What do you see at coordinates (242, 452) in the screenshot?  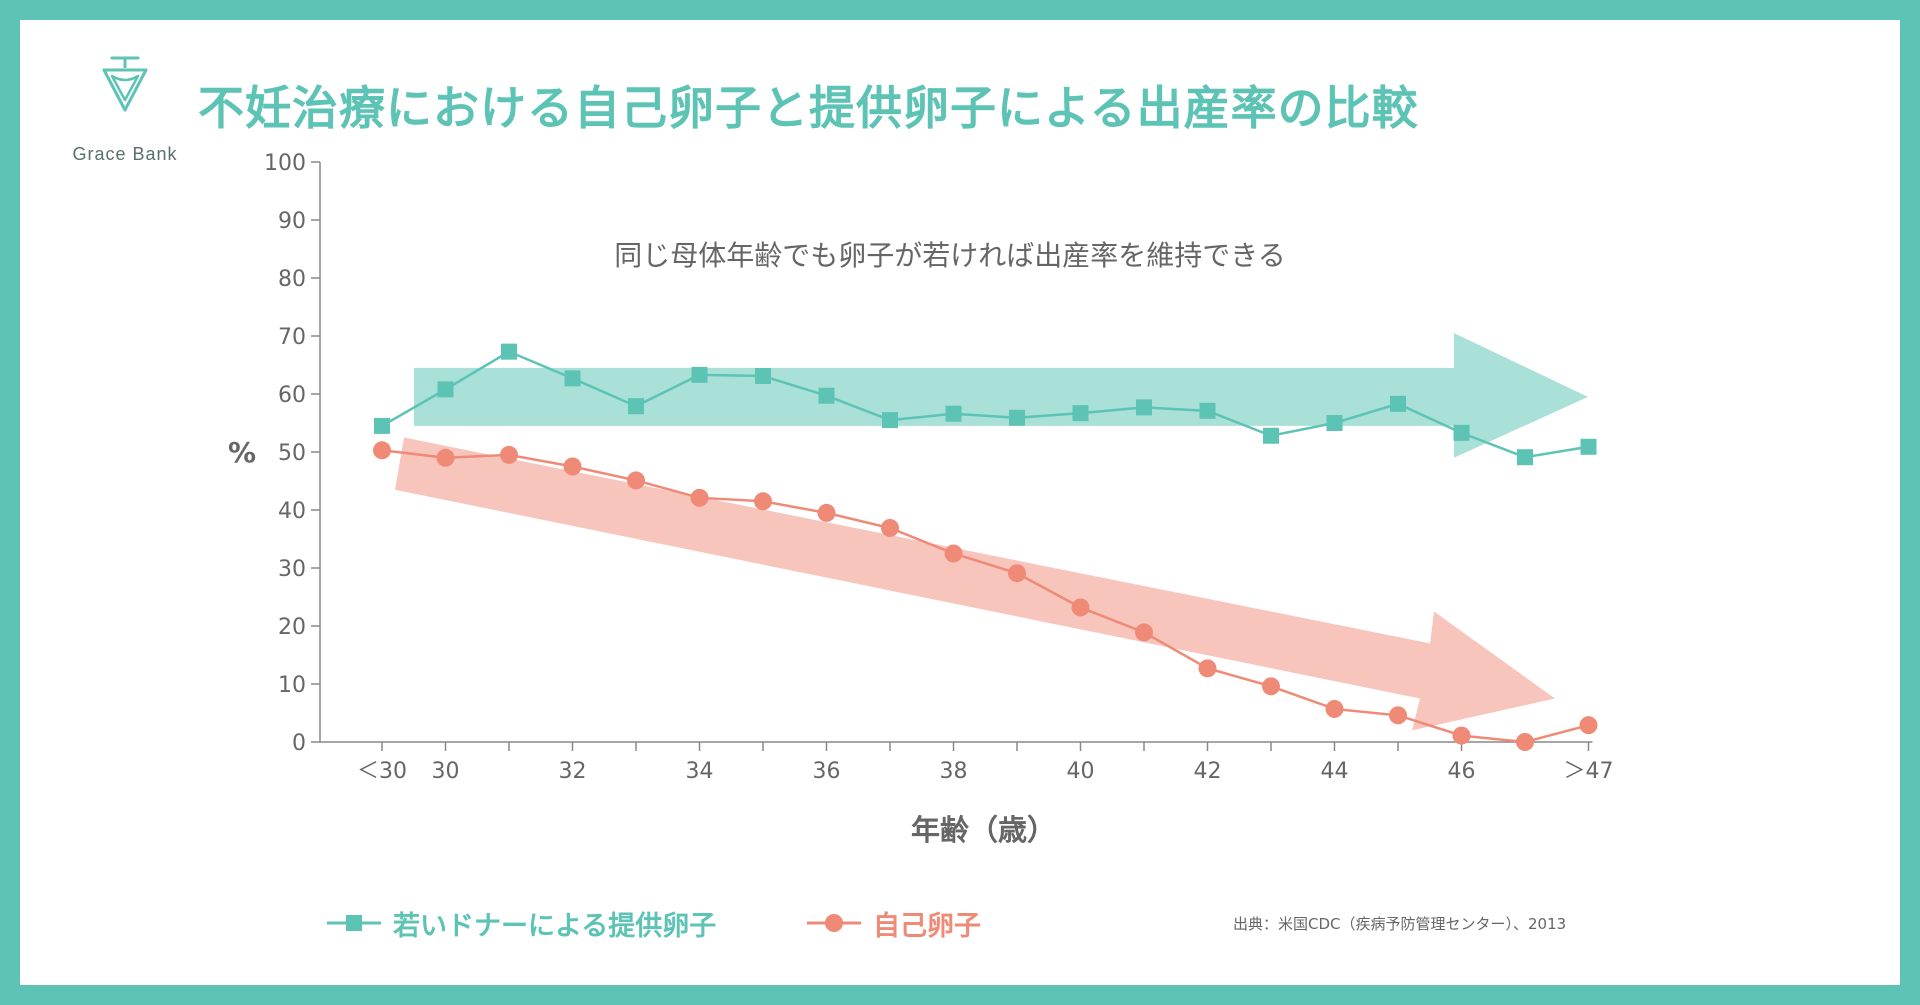 I see `y-axis-title: %` at bounding box center [242, 452].